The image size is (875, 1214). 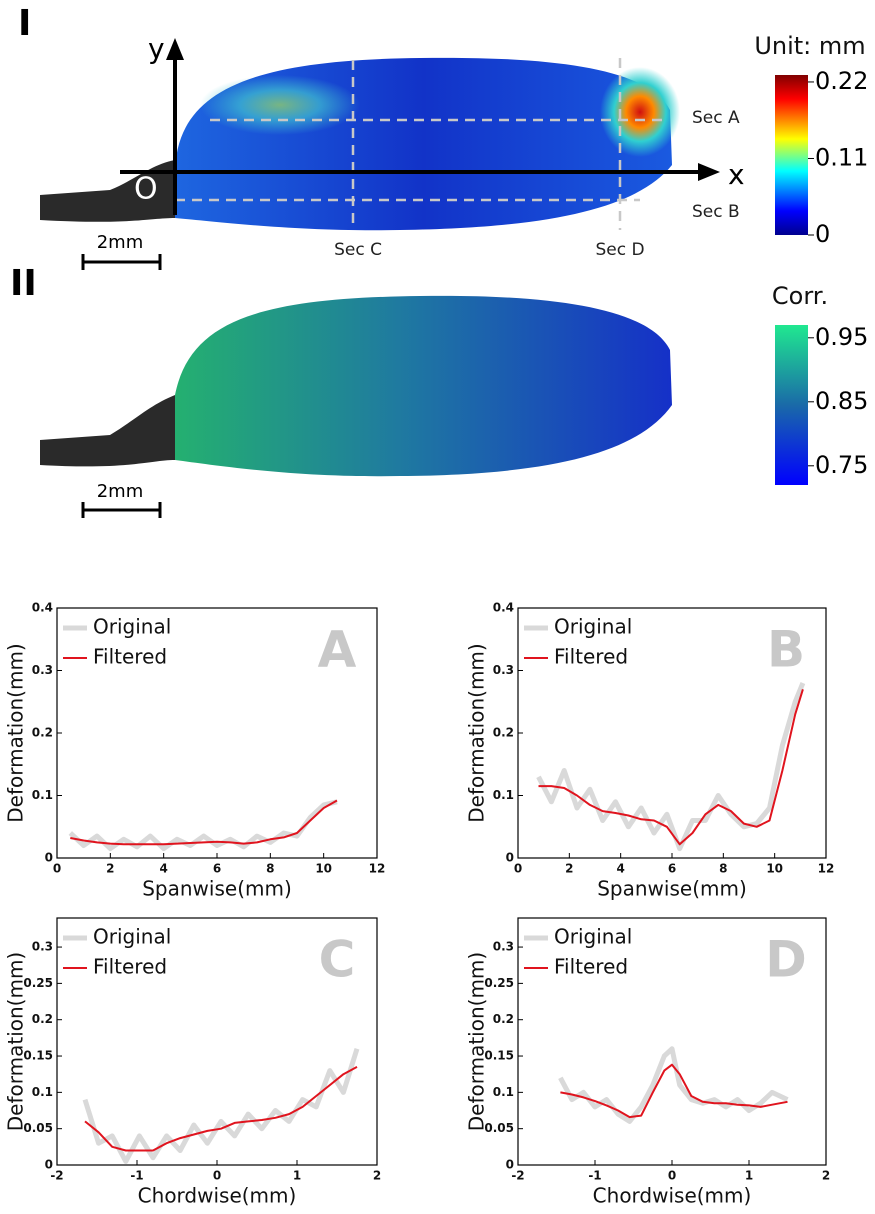 What do you see at coordinates (716, 212) in the screenshot?
I see `section-label: Sec B` at bounding box center [716, 212].